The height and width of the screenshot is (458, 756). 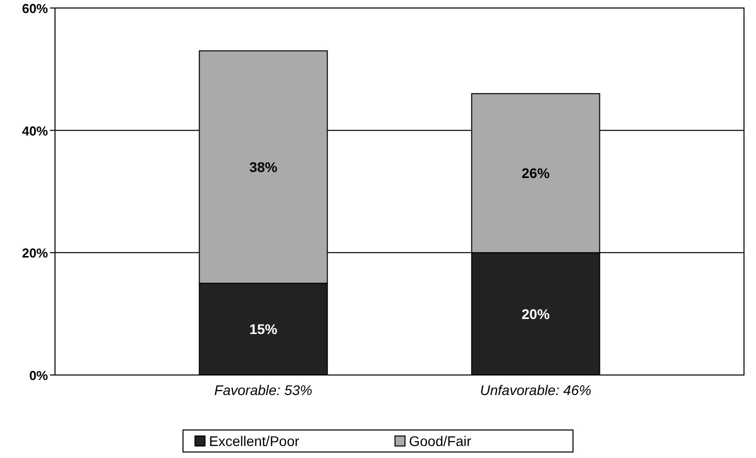 What do you see at coordinates (35, 130) in the screenshot?
I see `y-tick-label: 40%` at bounding box center [35, 130].